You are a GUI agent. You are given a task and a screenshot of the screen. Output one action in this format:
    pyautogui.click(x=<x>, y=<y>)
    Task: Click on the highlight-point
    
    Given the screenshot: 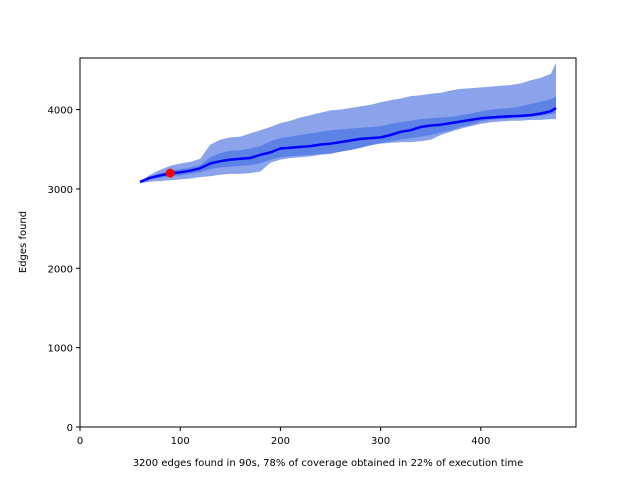 What is the action you would take?
    pyautogui.click(x=170, y=173)
    